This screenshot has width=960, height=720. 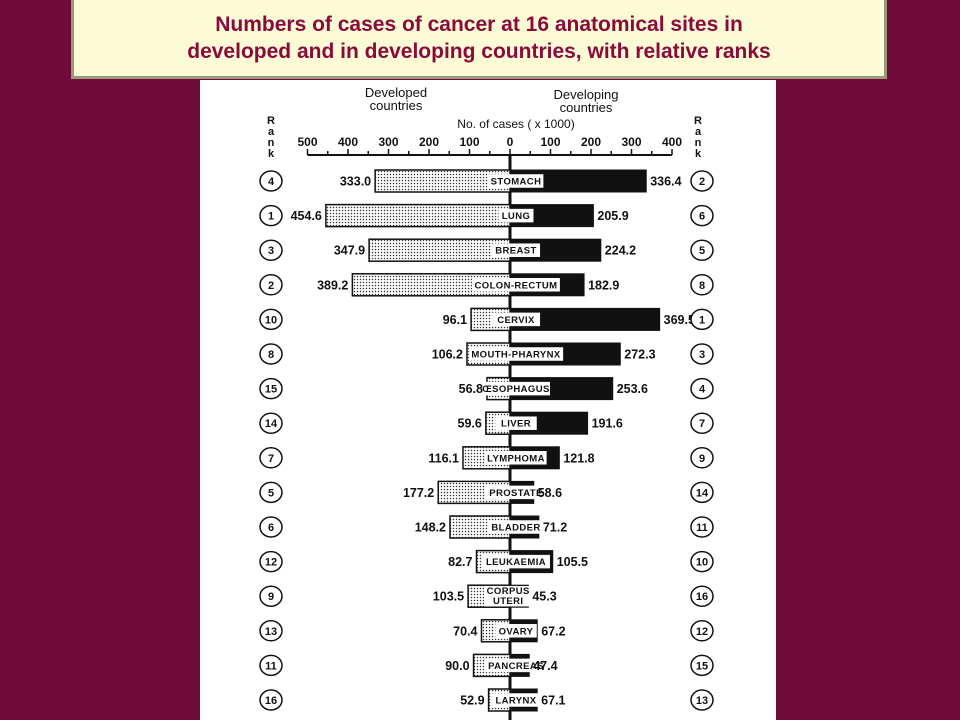 What do you see at coordinates (271, 251) in the screenshot?
I see `rank-developed: 3` at bounding box center [271, 251].